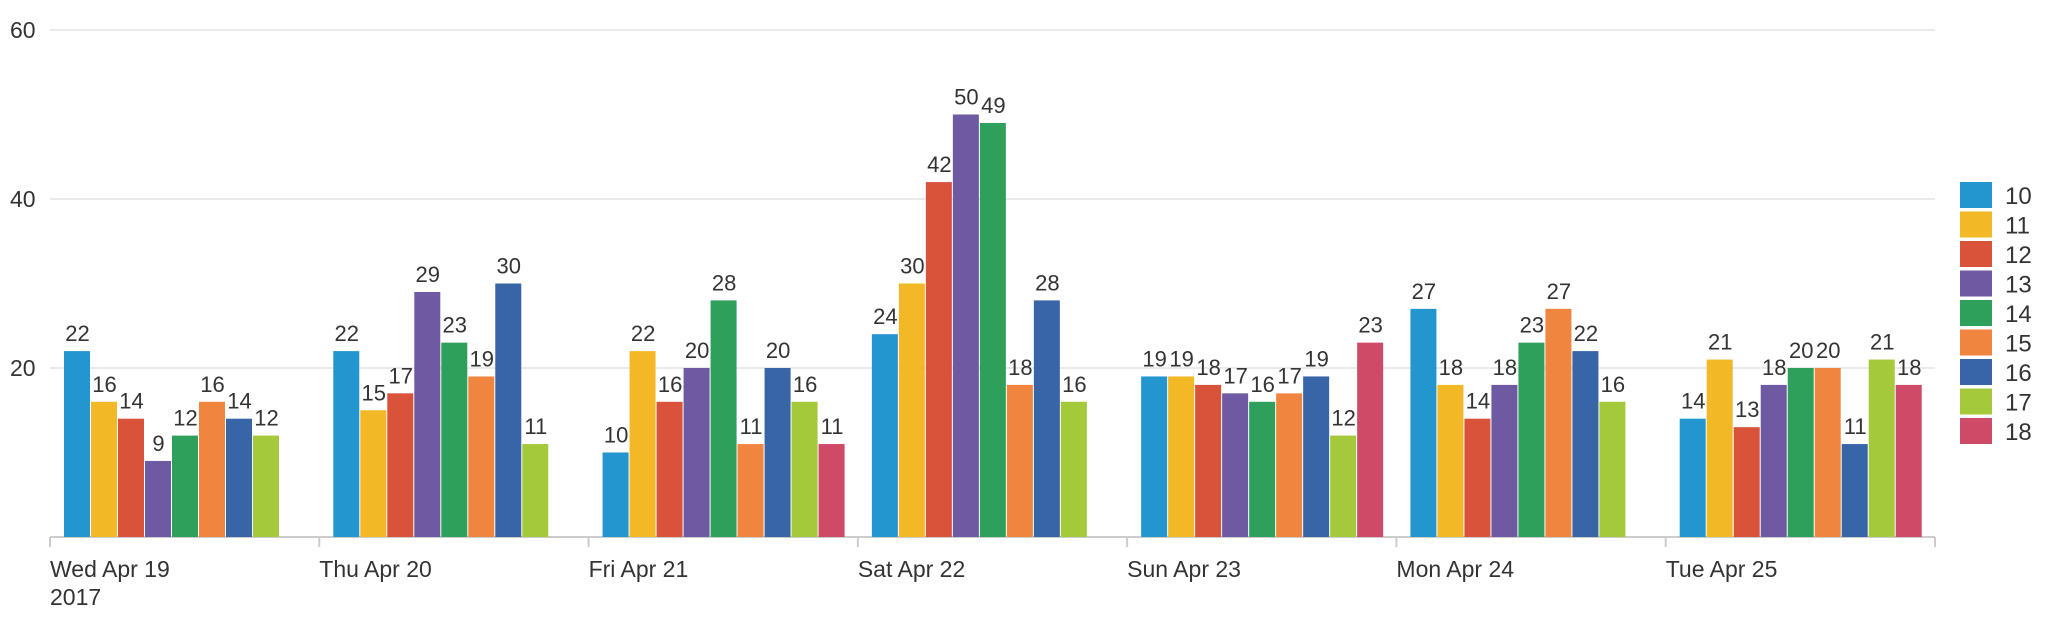 The image size is (2048, 631). What do you see at coordinates (110, 569) in the screenshot?
I see `x-tick-label: Wed Apr 19` at bounding box center [110, 569].